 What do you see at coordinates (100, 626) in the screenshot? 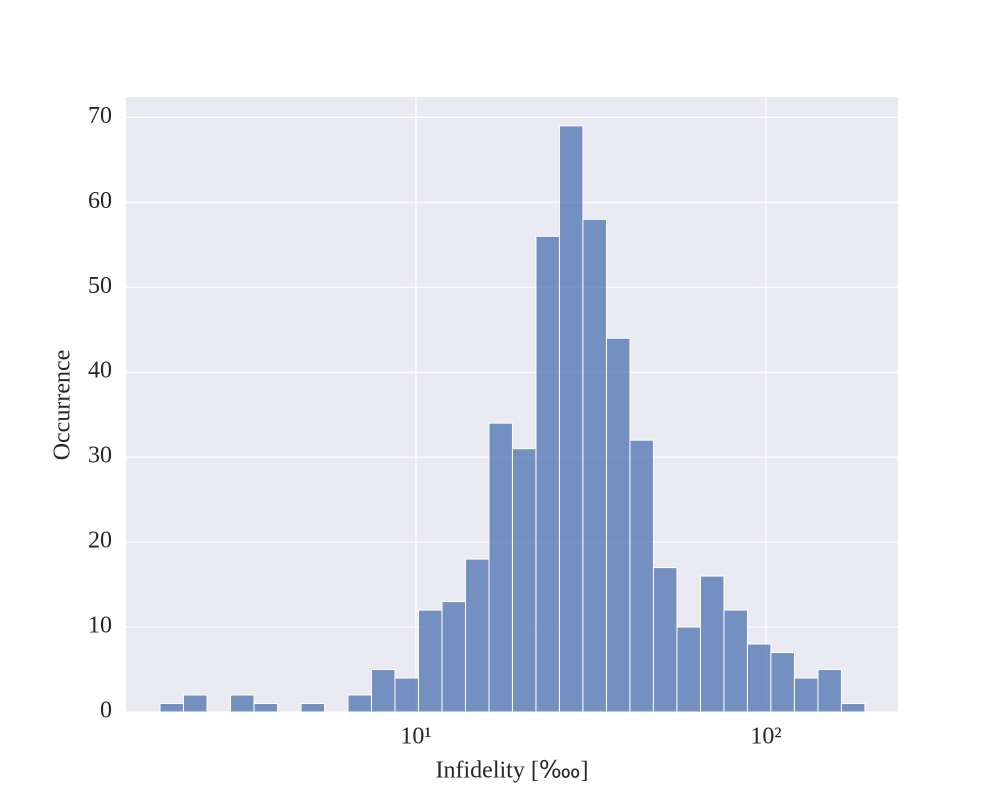
I see `y-tick-label: 10` at bounding box center [100, 626].